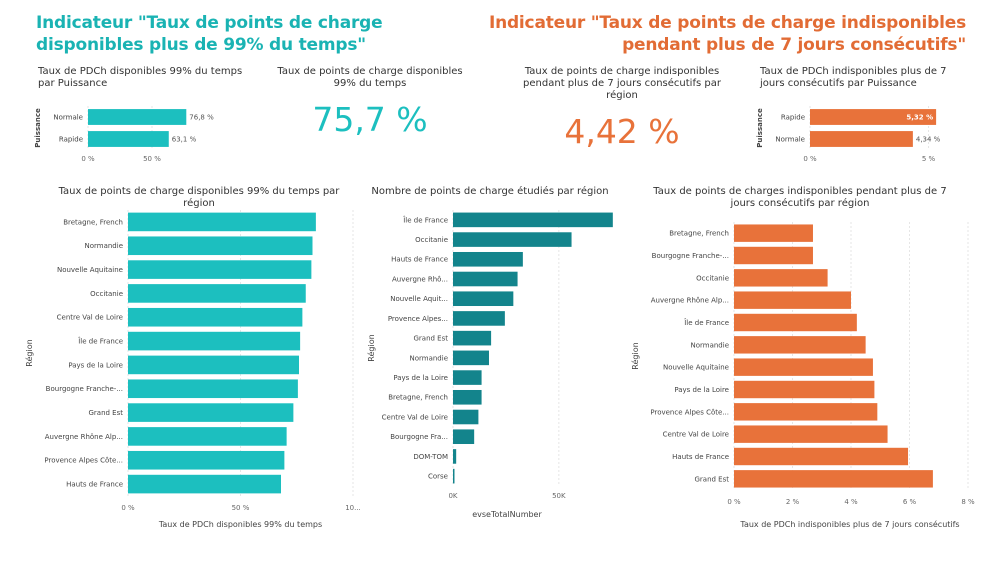 Image resolution: width=1000 pixels, height=563 pixels. I want to click on category-label: Occitanie, so click(712, 278).